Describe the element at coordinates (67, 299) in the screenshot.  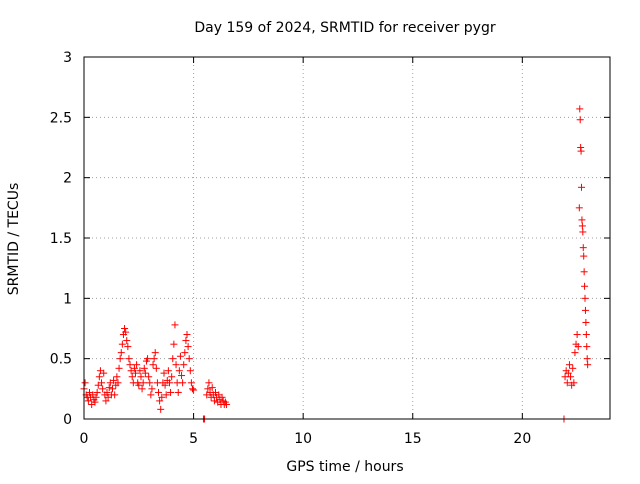
I see `y-tick-label: 1` at that location.